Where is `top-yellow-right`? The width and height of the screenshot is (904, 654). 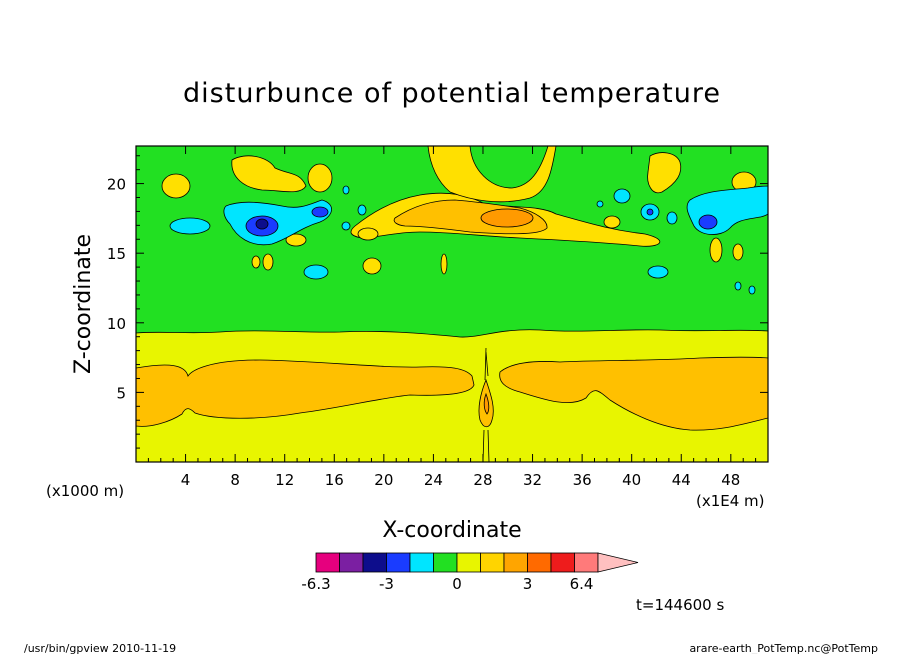 top-yellow-right is located at coordinates (664, 173).